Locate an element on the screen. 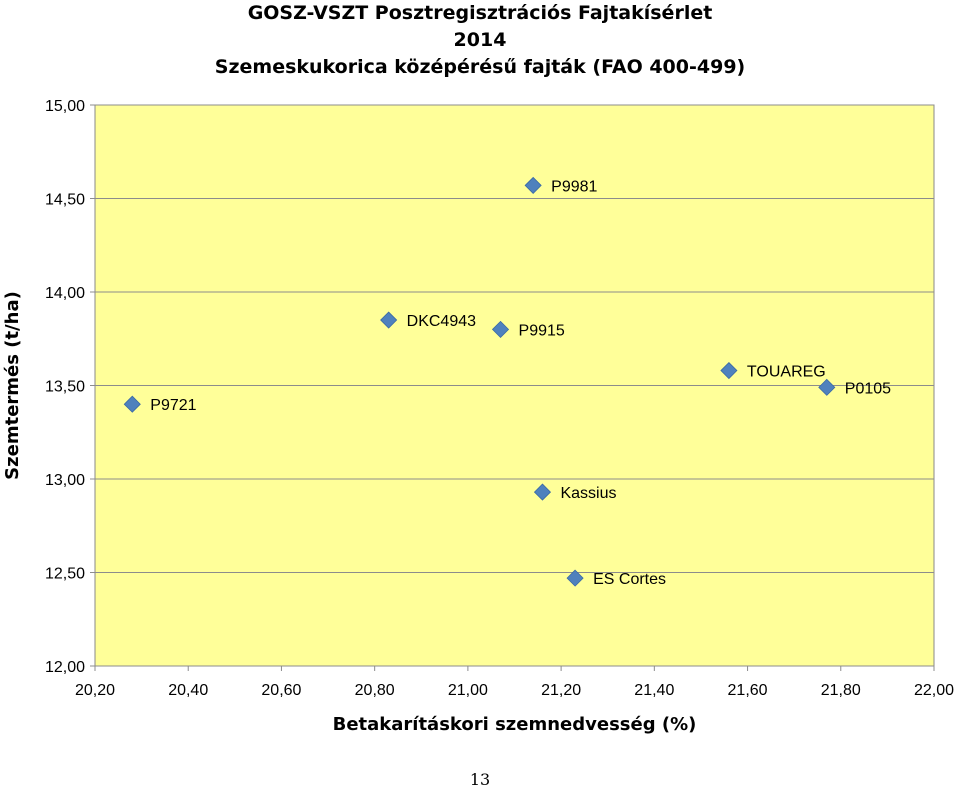  data-label: DKC4943 is located at coordinates (441, 321).